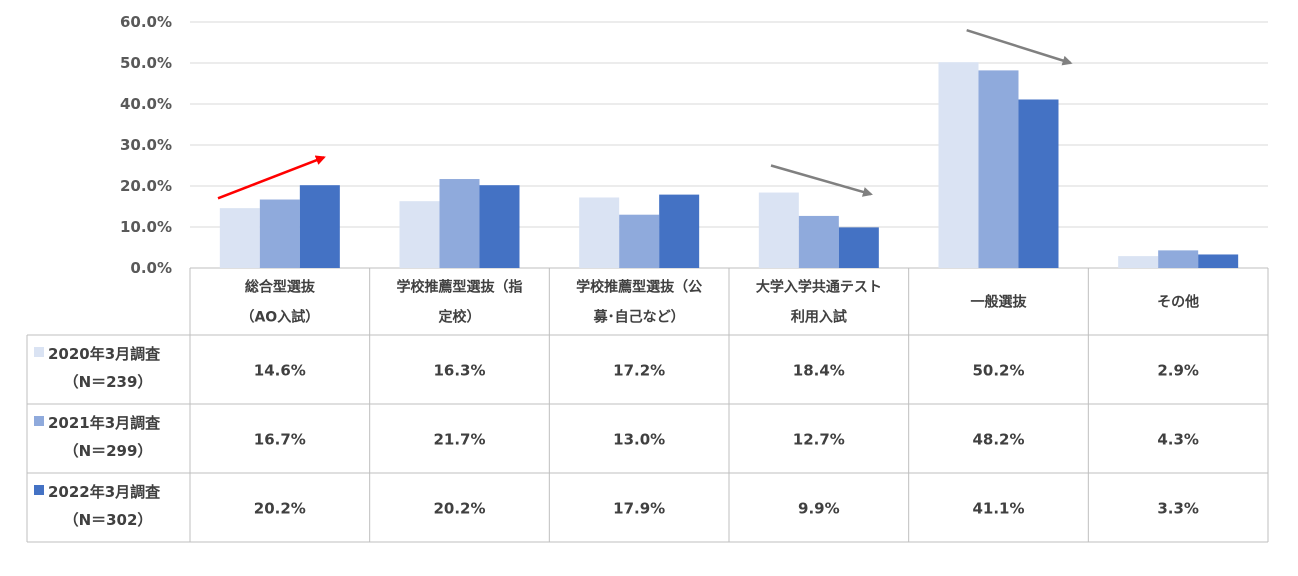  Describe the element at coordinates (146, 227) in the screenshot. I see `y-tick-label: 10.0%` at that location.